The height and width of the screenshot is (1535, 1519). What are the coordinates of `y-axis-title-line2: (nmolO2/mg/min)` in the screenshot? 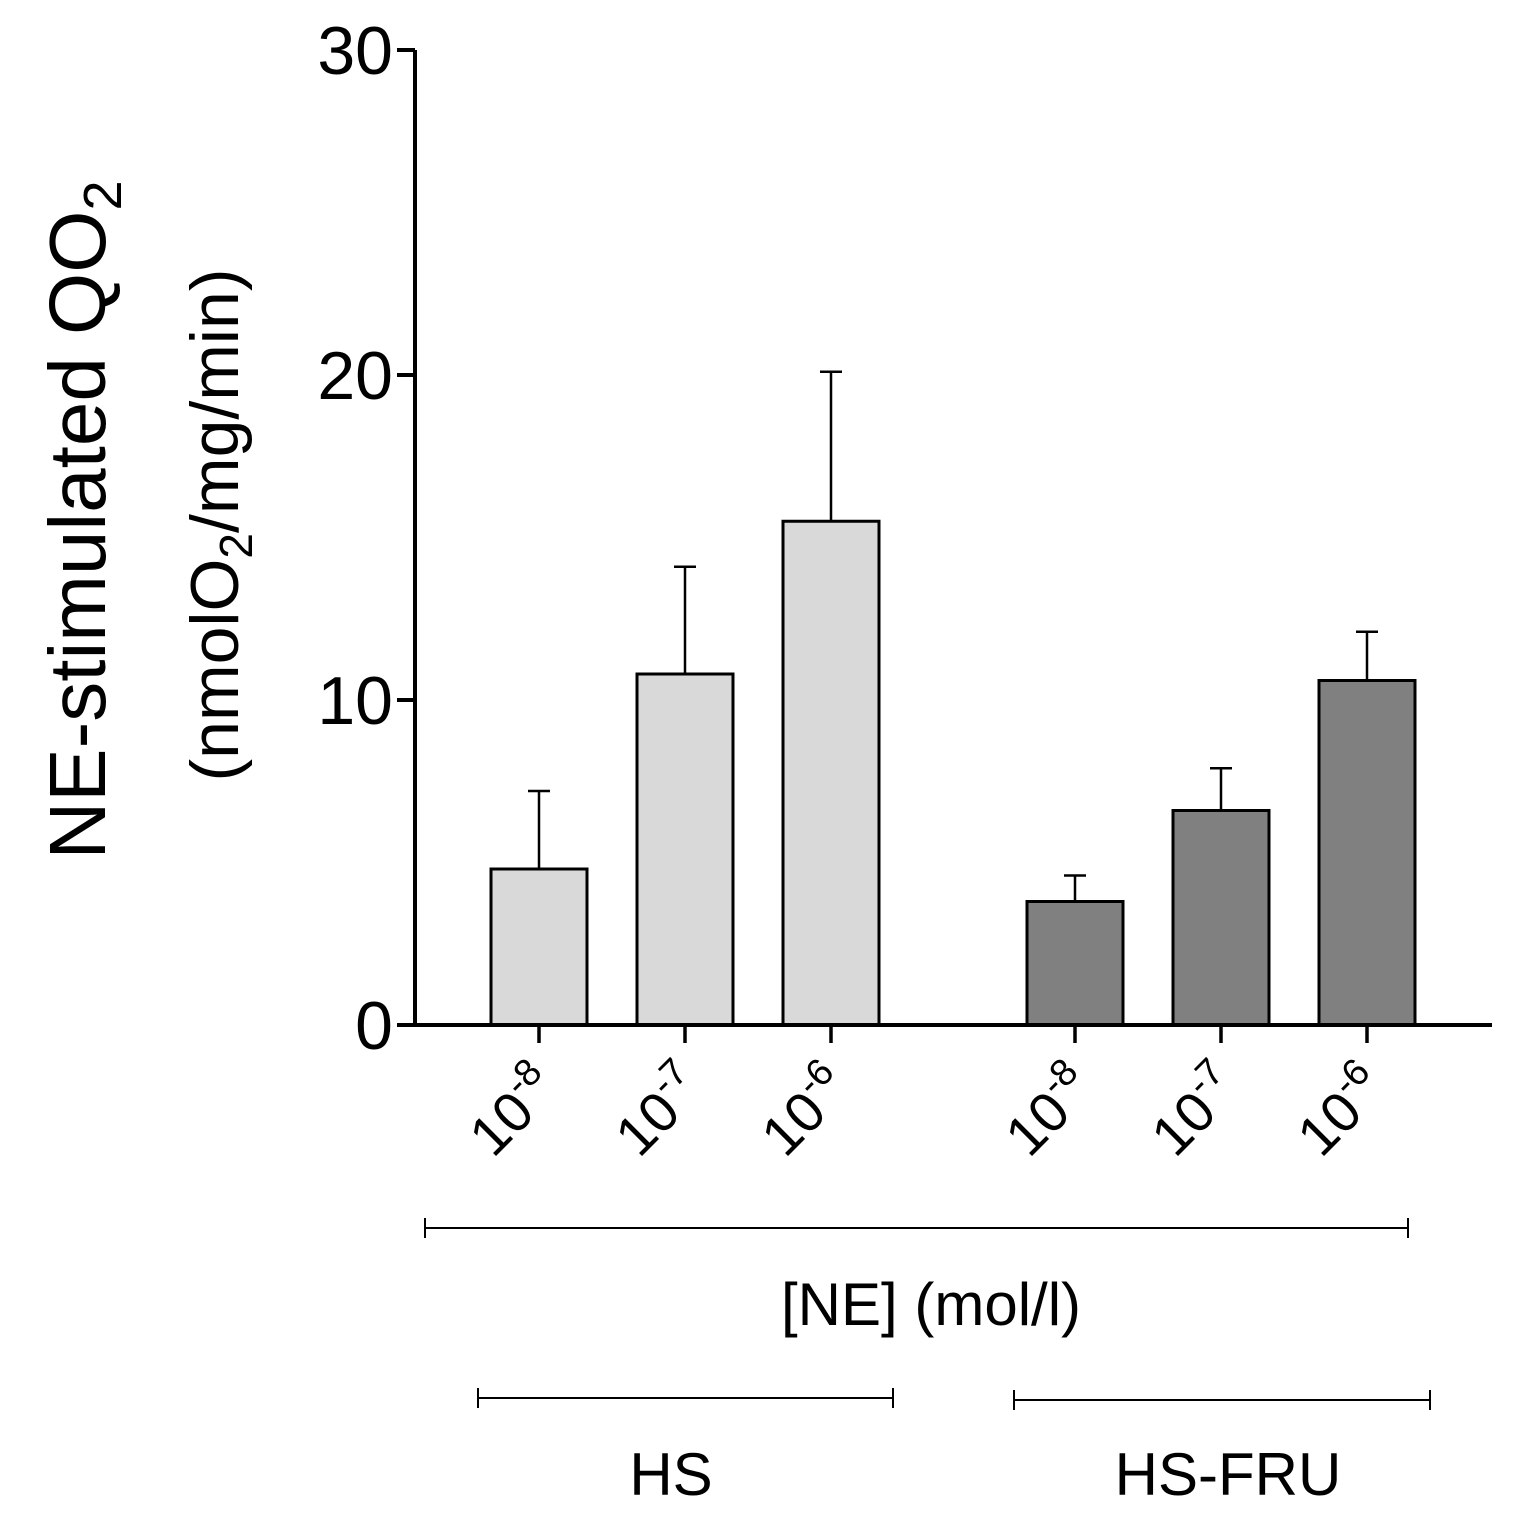 It's located at (219, 525).